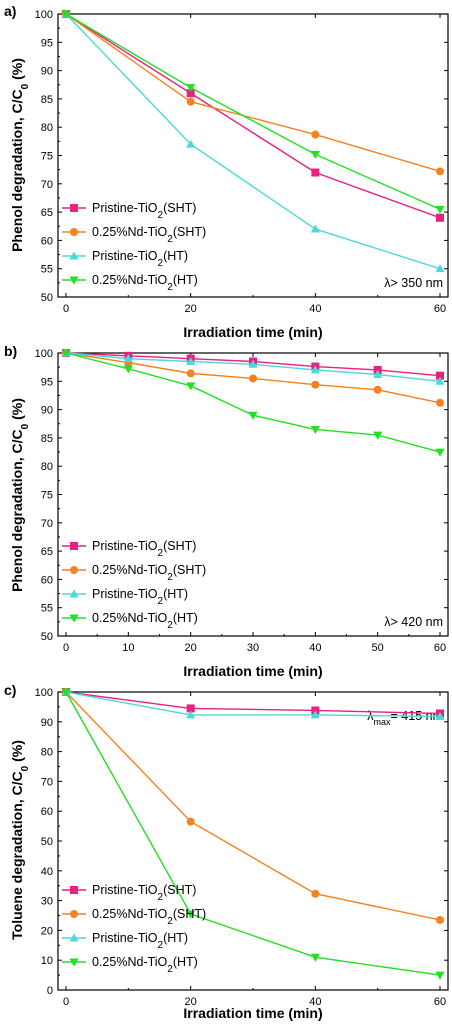  What do you see at coordinates (66, 1002) in the screenshot?
I see `x-tick-label: 0` at bounding box center [66, 1002].